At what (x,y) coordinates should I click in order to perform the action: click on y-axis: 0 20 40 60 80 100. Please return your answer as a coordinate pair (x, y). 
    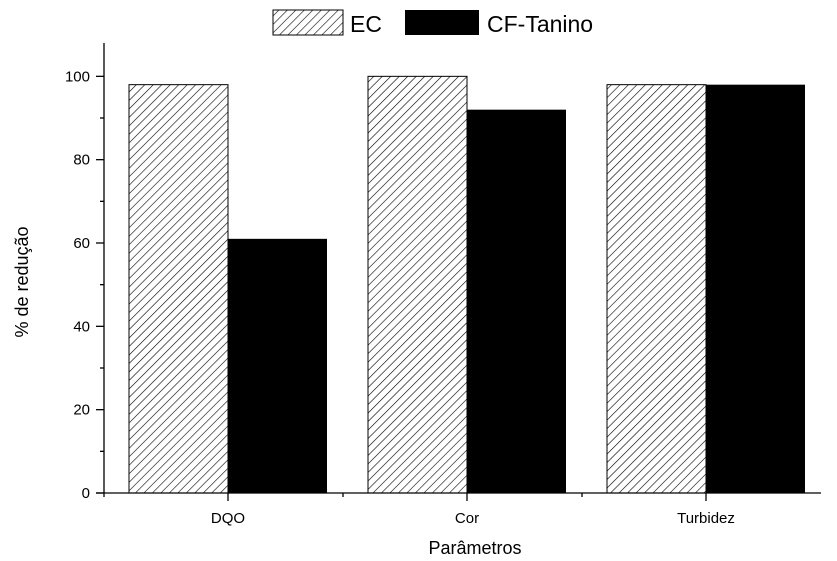
    Looking at the image, I should click on (85, 272).